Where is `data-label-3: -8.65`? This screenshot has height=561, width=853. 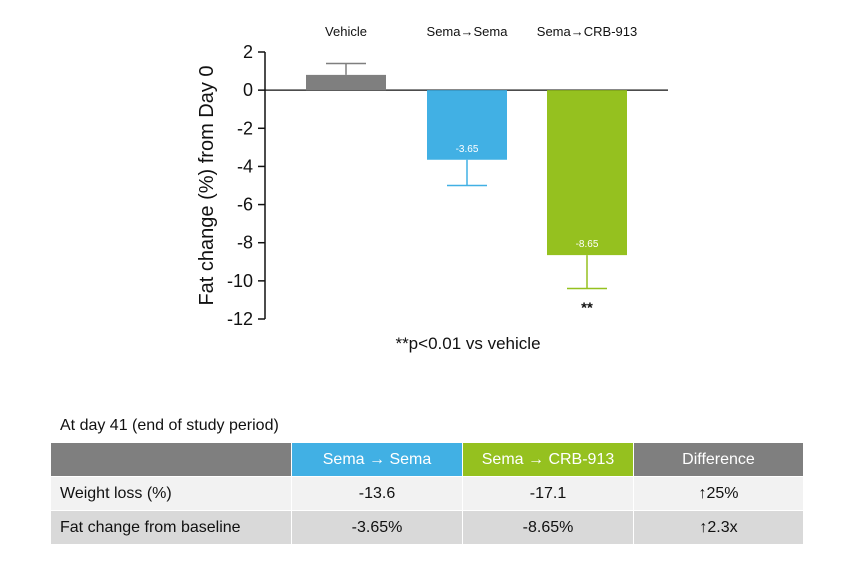
data-label-3: -8.65 is located at coordinates (587, 244).